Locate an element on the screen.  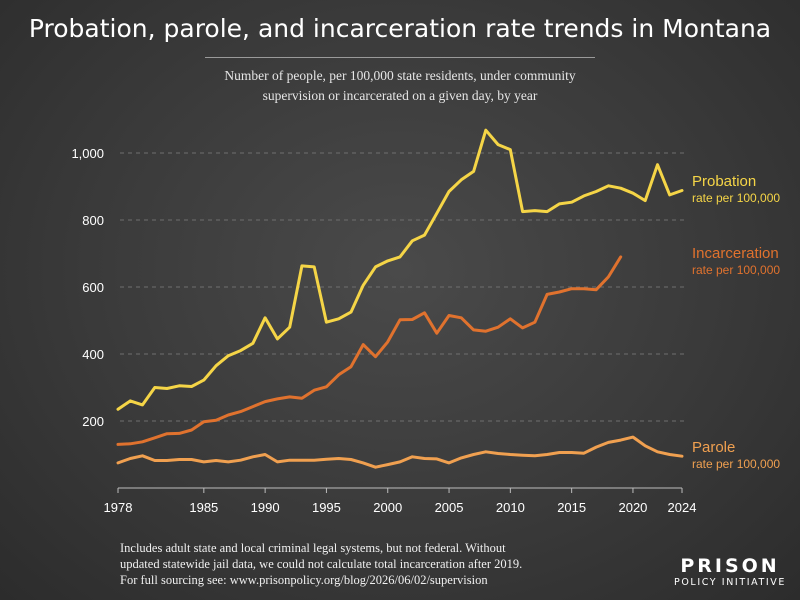
series-label-parole: Parole is located at coordinates (713, 447).